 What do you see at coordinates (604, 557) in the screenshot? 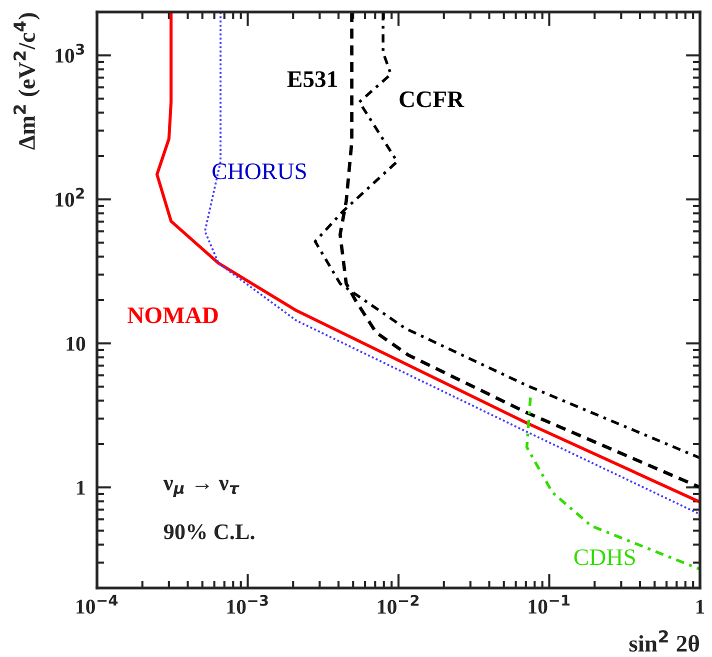
I see `series-label: CDHS` at bounding box center [604, 557].